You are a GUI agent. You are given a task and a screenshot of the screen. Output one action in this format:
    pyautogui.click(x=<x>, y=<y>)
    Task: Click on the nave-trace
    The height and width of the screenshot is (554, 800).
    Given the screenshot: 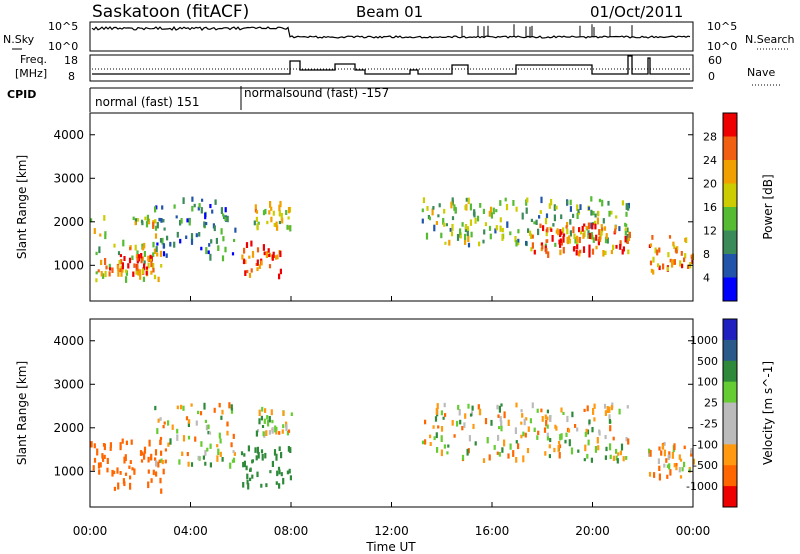 What is the action you would take?
    pyautogui.click(x=391, y=65)
    